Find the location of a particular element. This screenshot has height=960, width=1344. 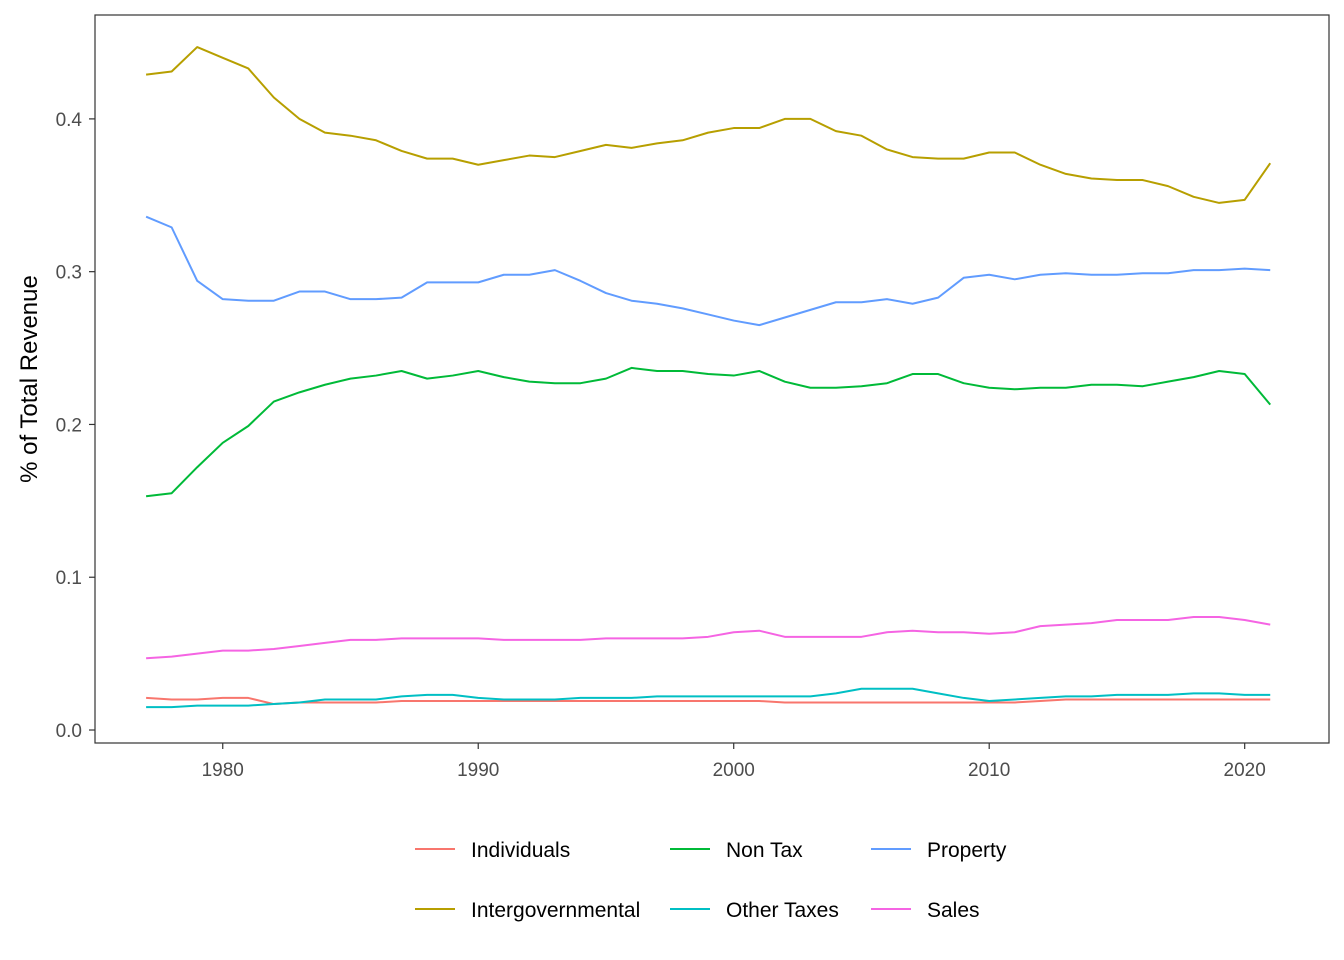

y-axis: 0.0 0.1 0.2 0.3 0.4 is located at coordinates (75, 426).